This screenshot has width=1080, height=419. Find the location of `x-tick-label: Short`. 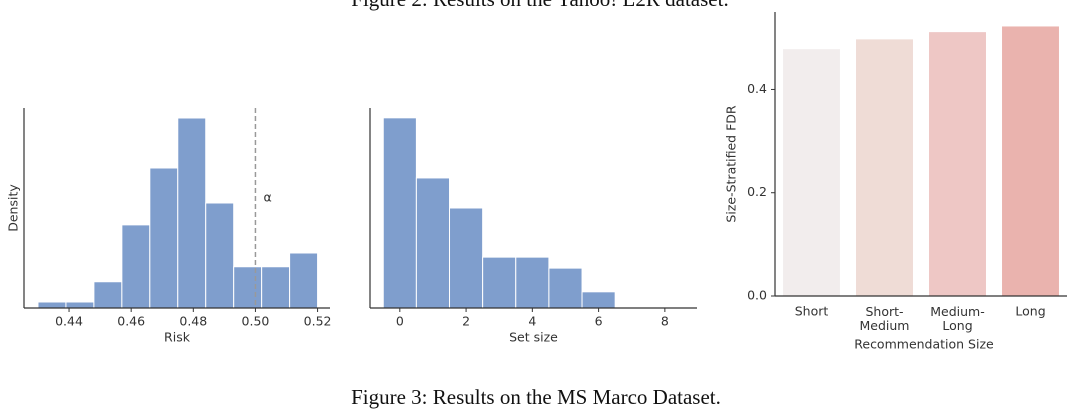

x-tick-label: Short is located at coordinates (812, 311).